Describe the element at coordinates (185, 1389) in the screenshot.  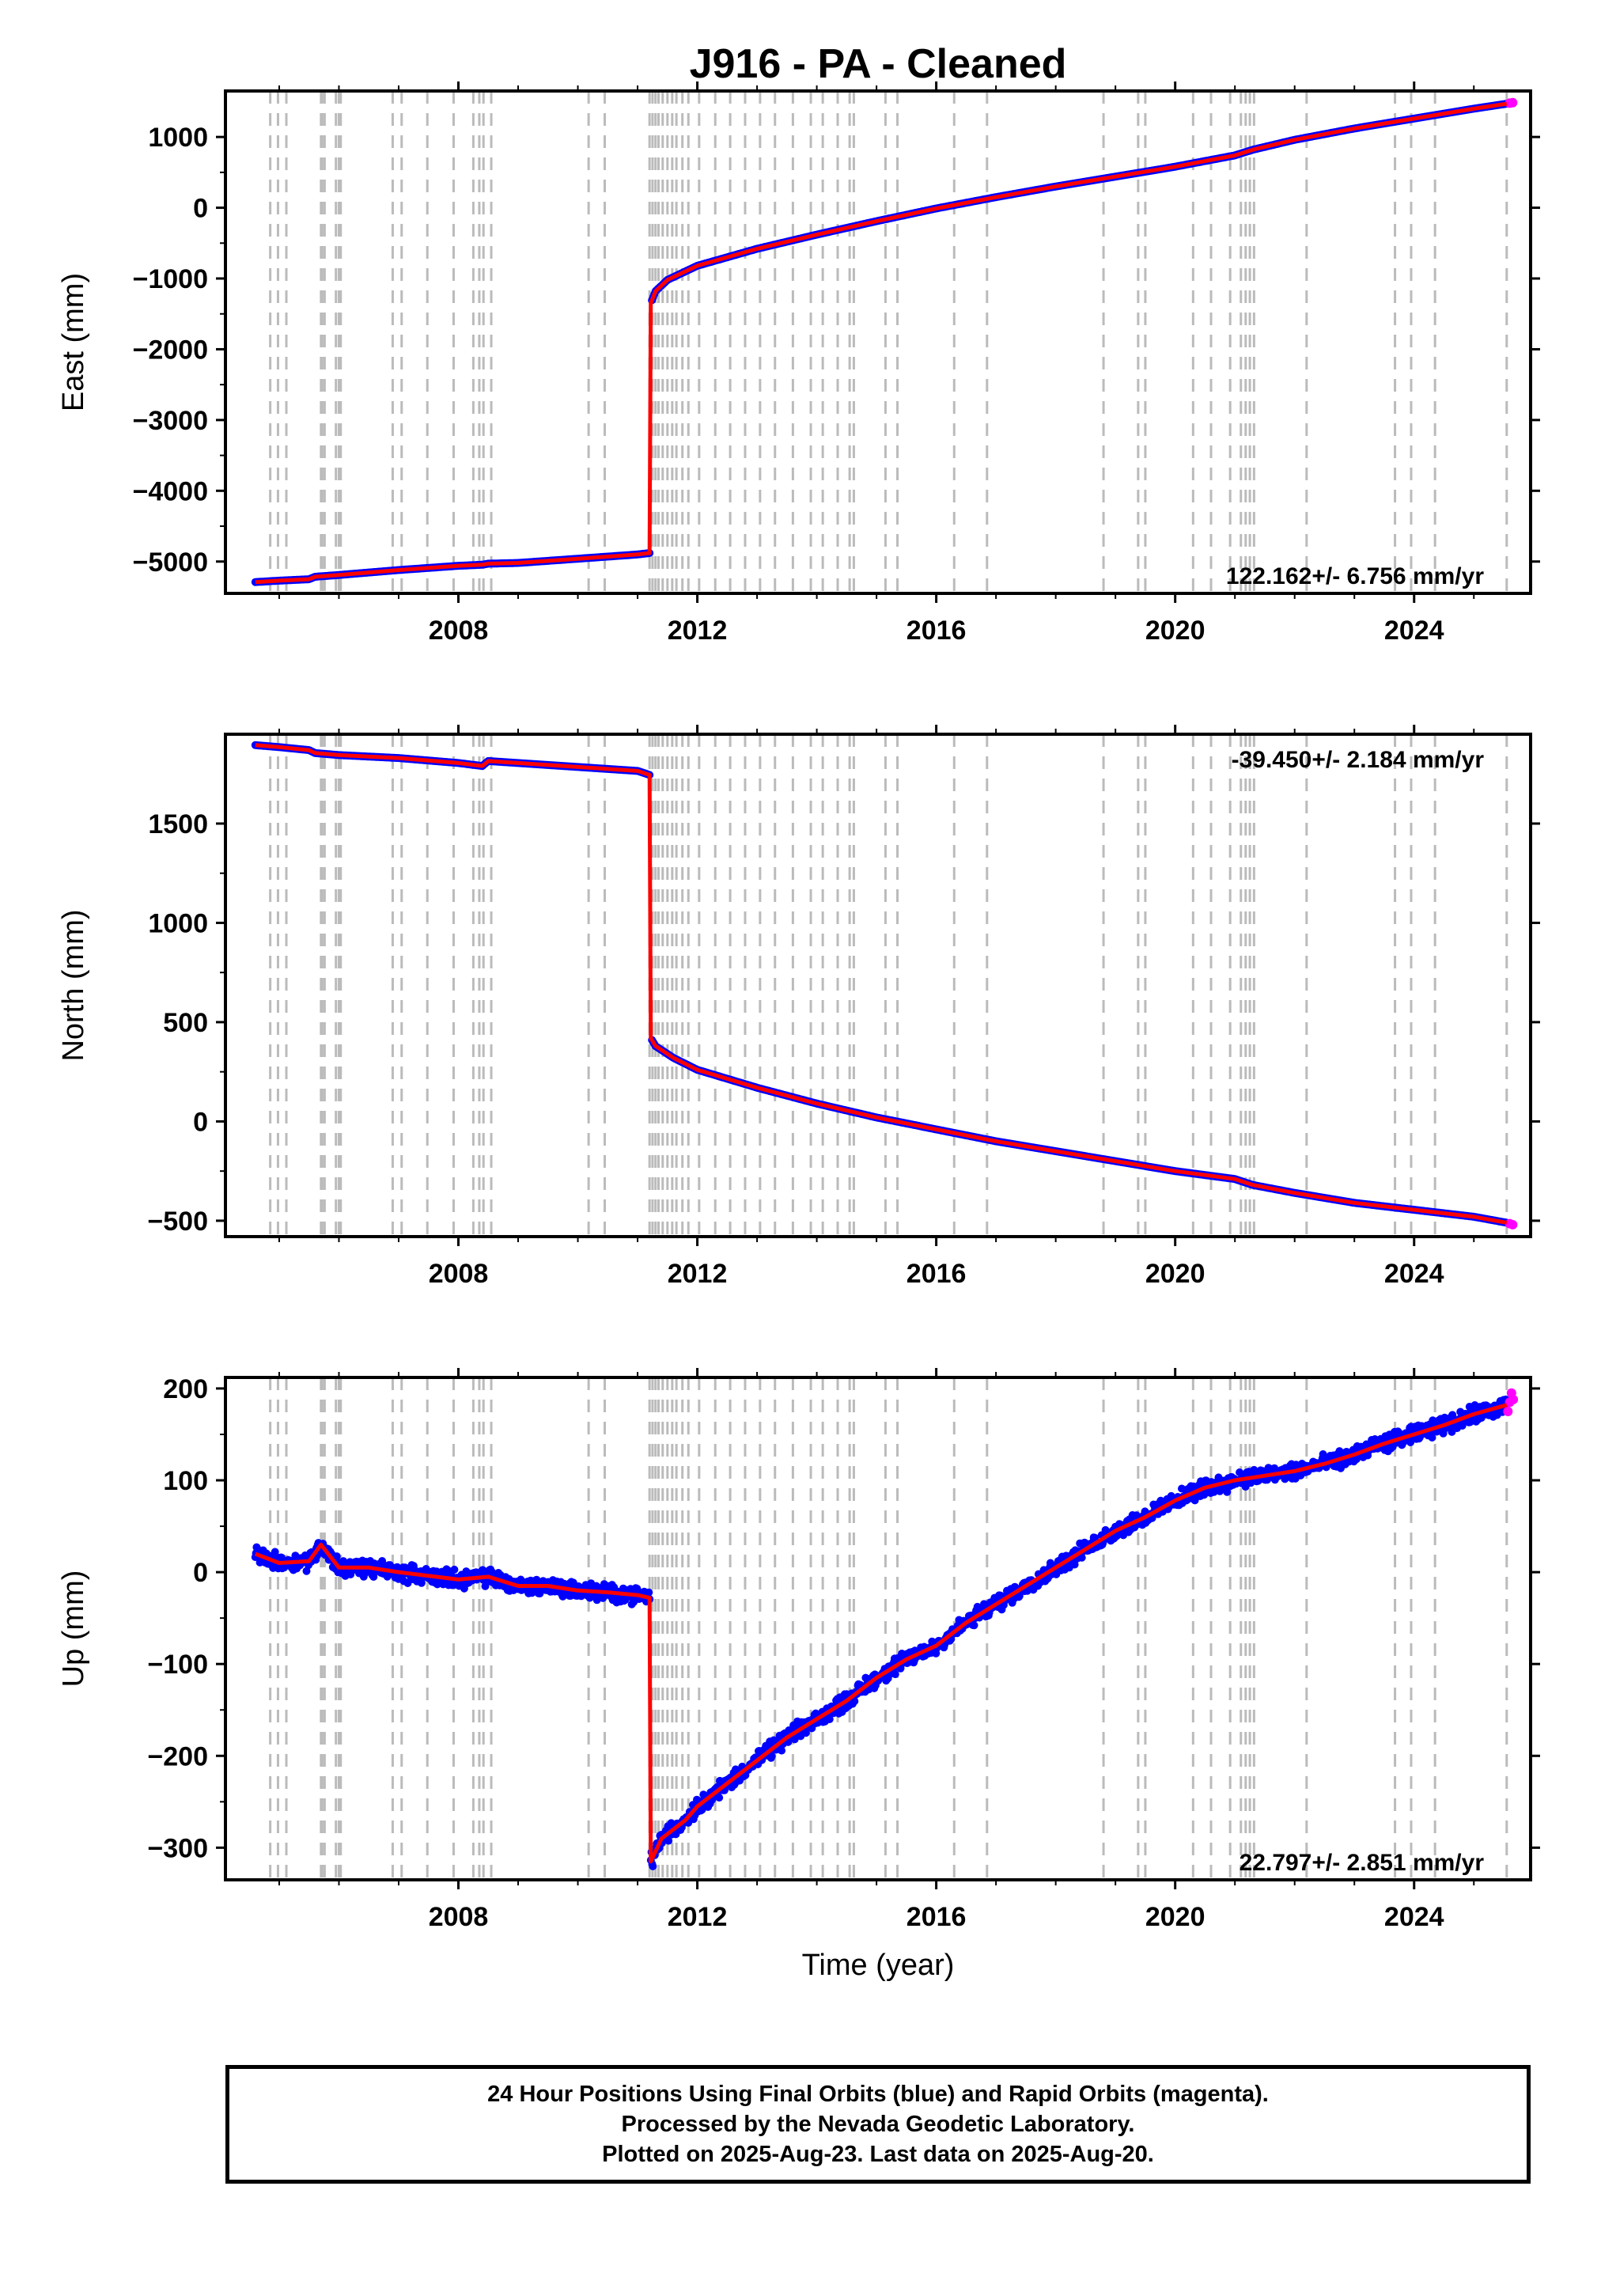
I see `y-tick-label: 200` at that location.